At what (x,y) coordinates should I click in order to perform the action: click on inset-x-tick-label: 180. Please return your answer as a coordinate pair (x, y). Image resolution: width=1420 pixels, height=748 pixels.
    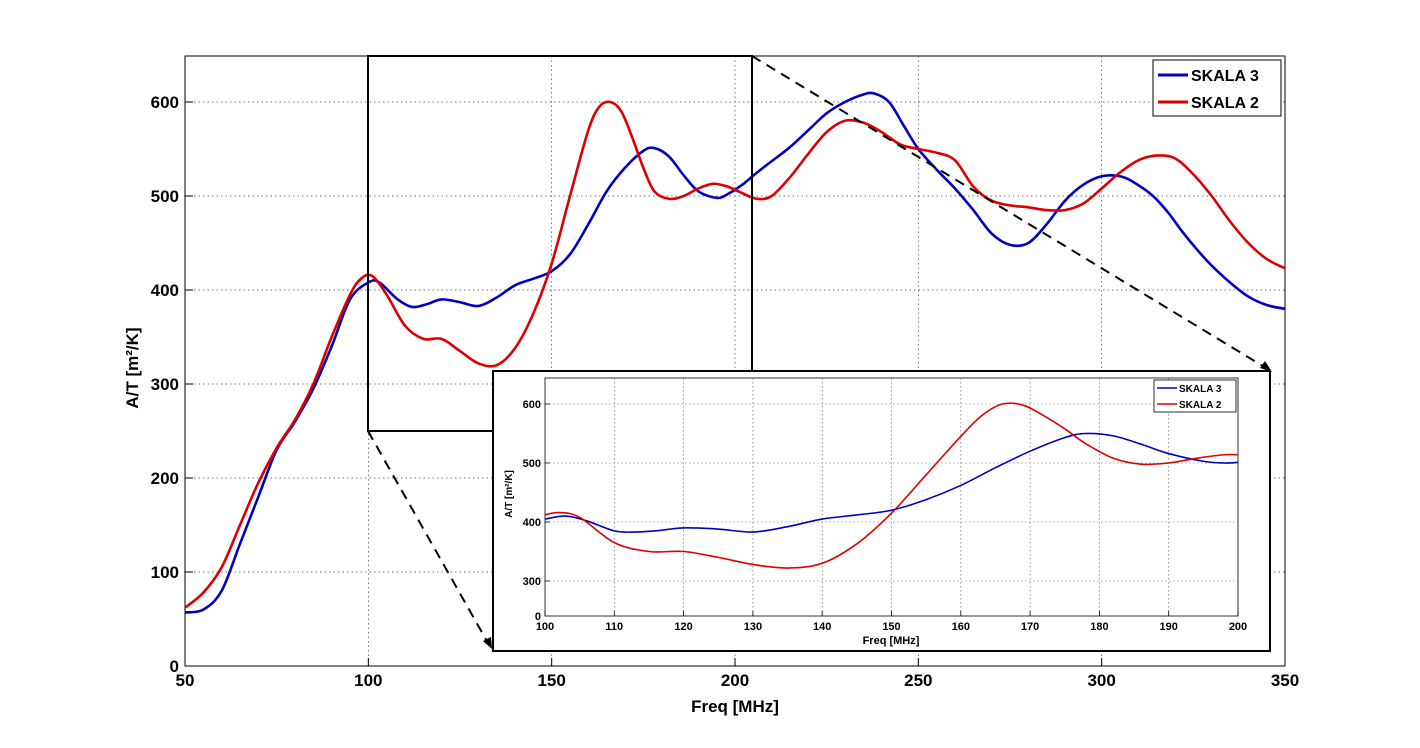
    Looking at the image, I should click on (1099, 627).